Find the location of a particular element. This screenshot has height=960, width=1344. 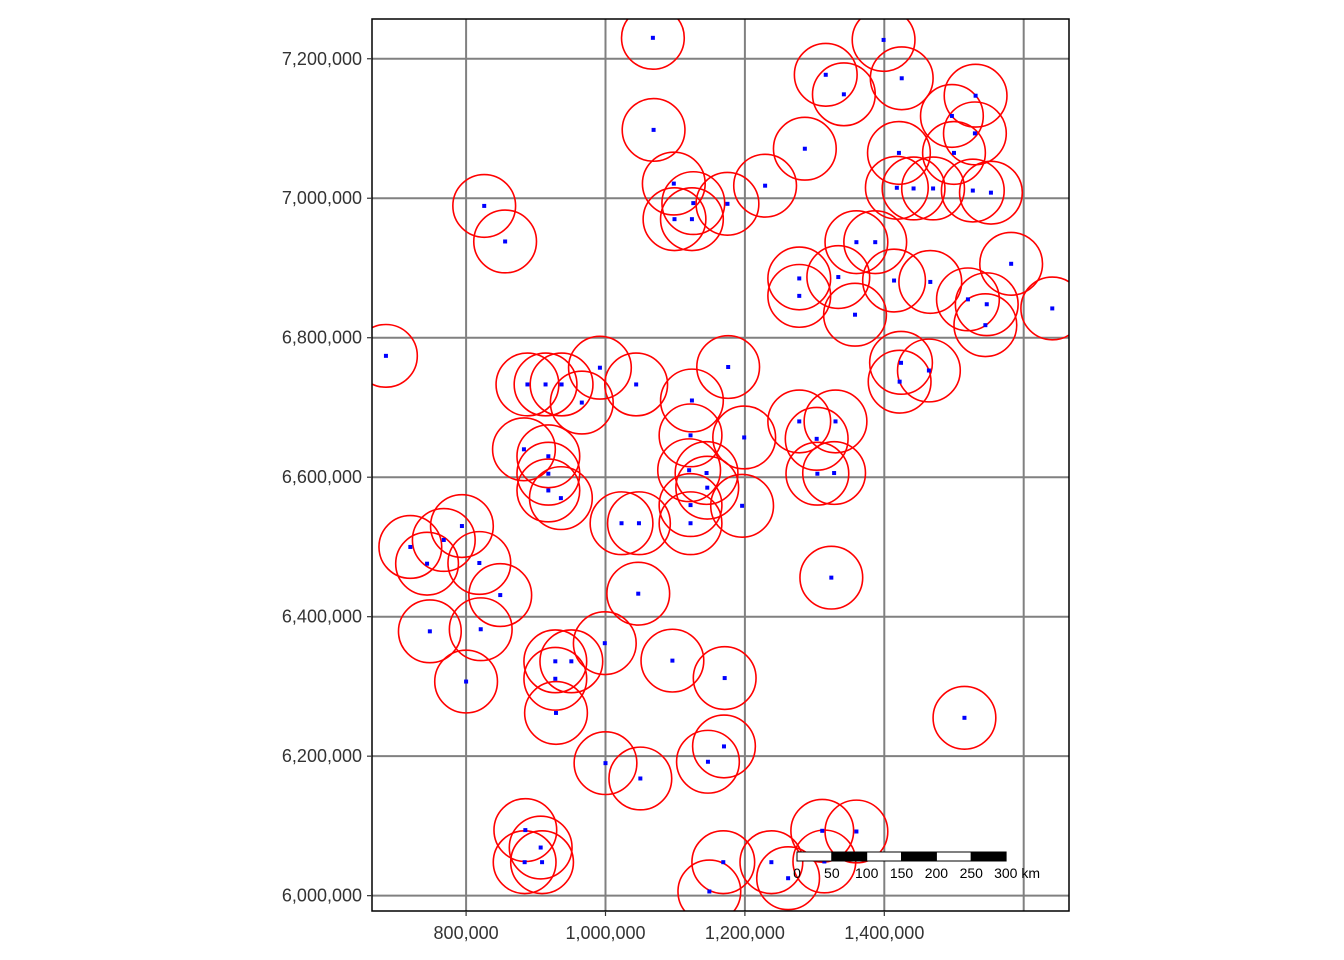

scale-bar-label: 0 is located at coordinates (797, 873).